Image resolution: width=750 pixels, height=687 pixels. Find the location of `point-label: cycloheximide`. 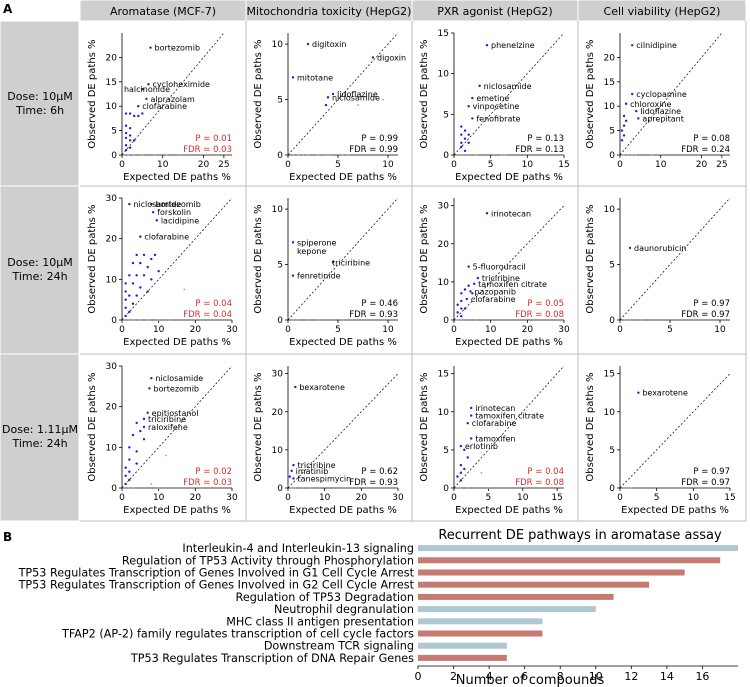

point-label: cycloheximide is located at coordinates (181, 84).